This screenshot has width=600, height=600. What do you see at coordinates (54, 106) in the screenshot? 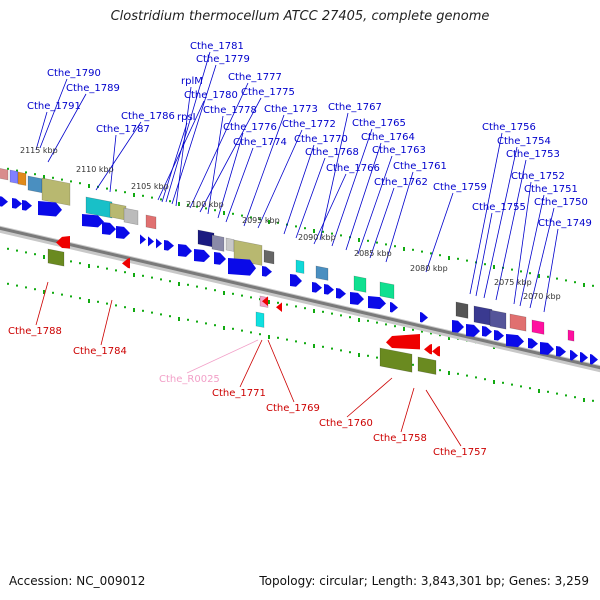
I see `forward-gene-label-3: Cthe_1791` at bounding box center [54, 106].